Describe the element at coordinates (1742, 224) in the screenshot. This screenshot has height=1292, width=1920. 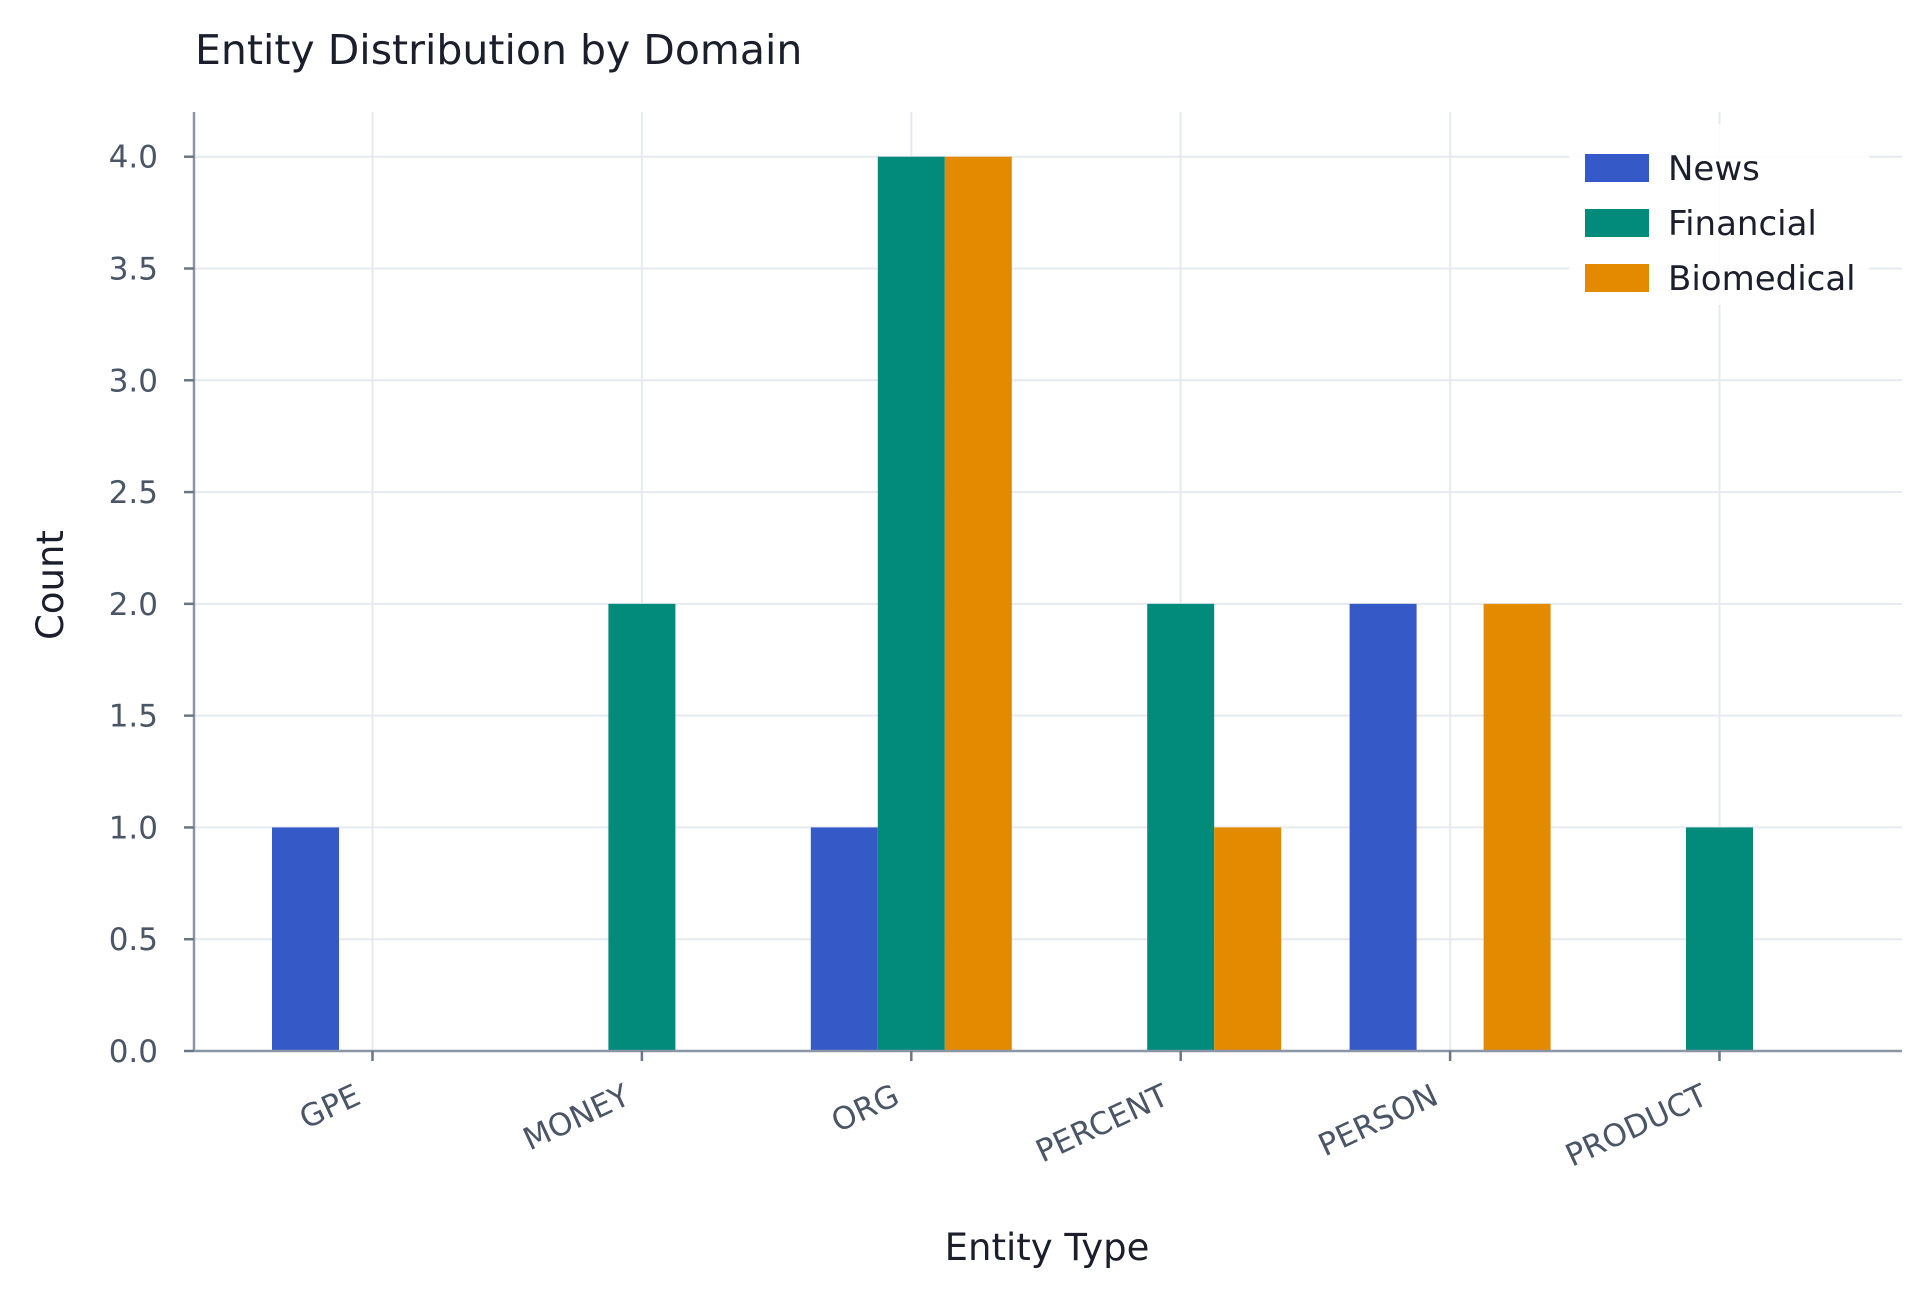
I see `legend-label-financial: Financial` at that location.